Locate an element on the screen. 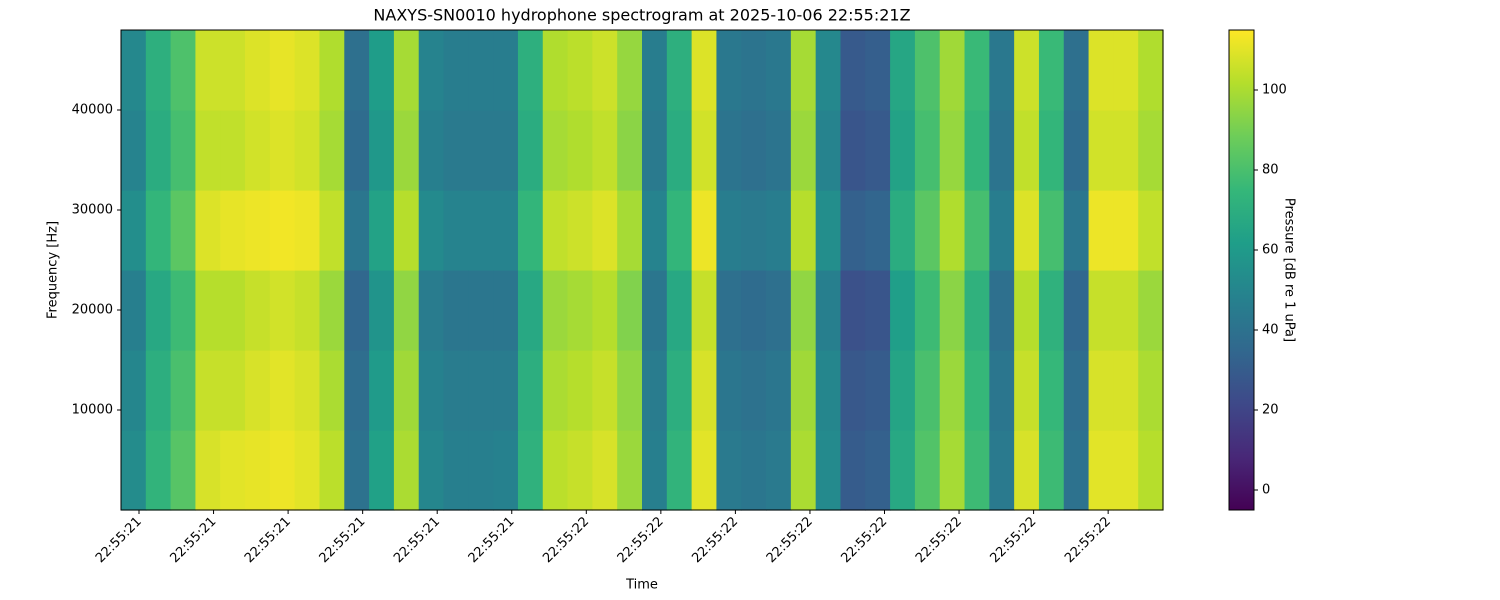 This screenshot has width=1500, height=600. colorbar-tick-label: 60 is located at coordinates (1270, 250).